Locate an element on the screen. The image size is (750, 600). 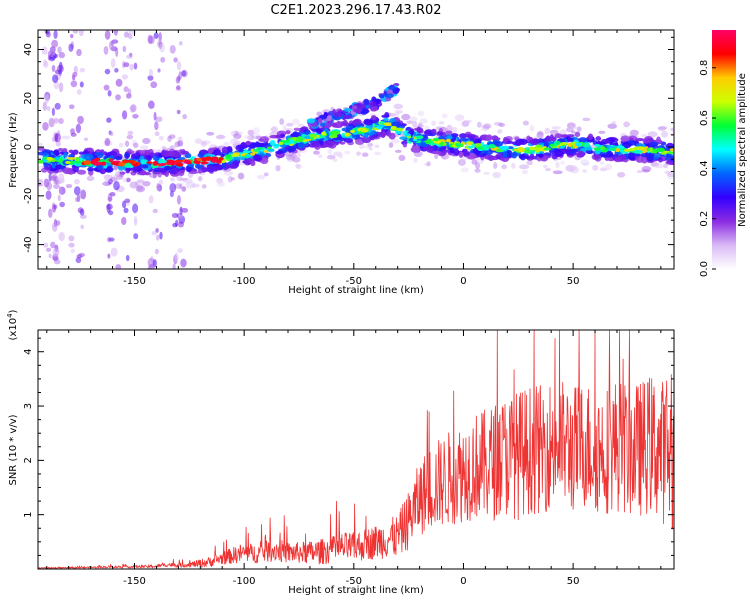
y-tick-label: 4 is located at coordinates (28, 352).